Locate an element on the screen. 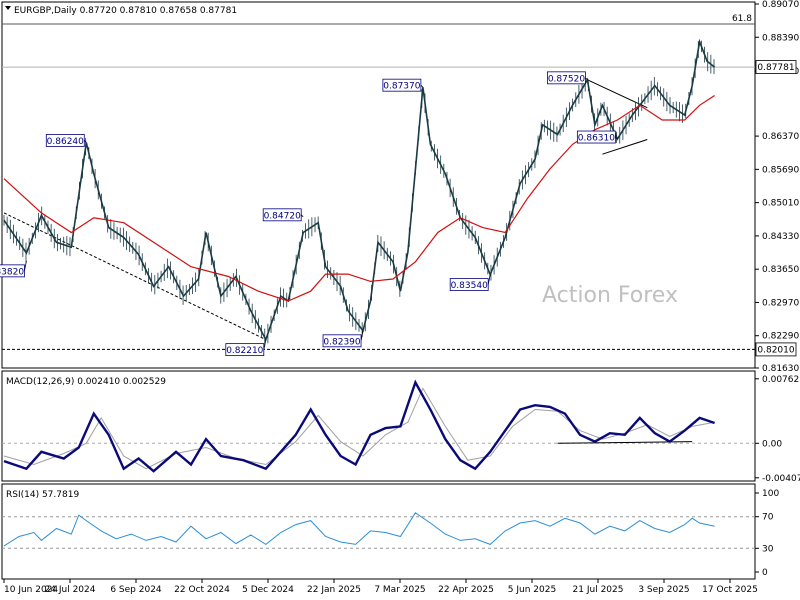  time-axis-label: 24 Jul 2024 is located at coordinates (70, 590).